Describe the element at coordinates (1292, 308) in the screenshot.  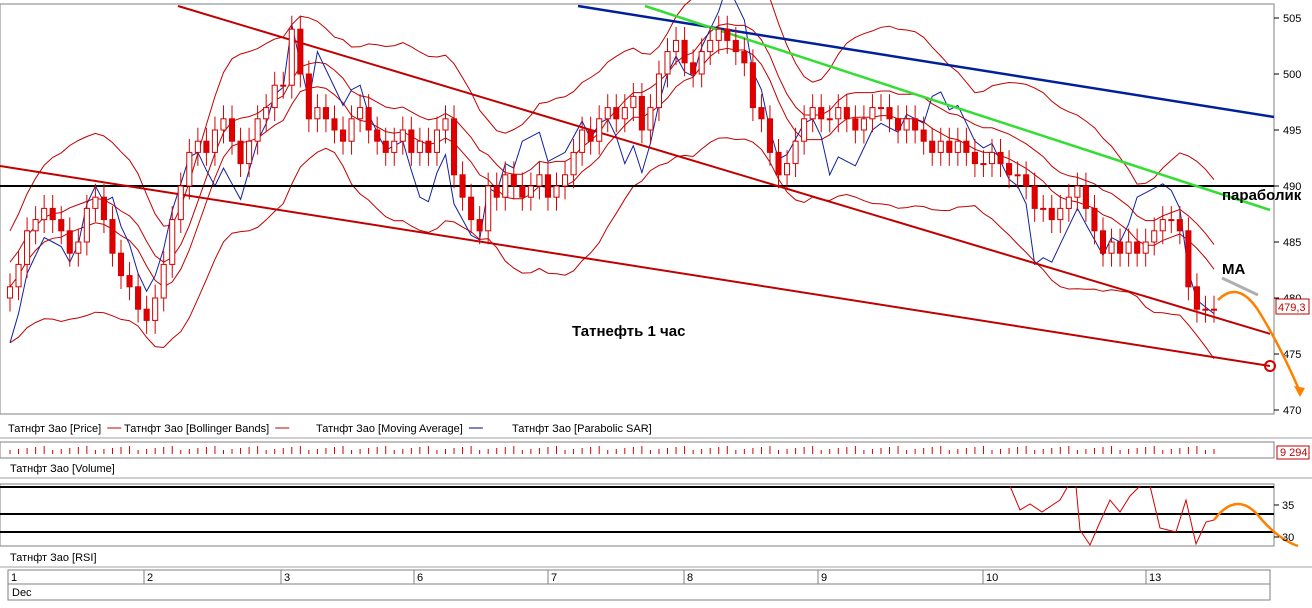
I see `last-price-label: 479,3` at that location.